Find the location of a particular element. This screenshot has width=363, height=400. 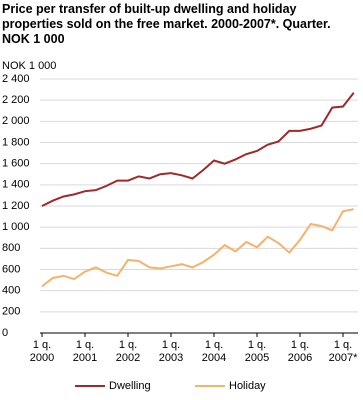

y-tick-label: 600 is located at coordinates (11, 269).